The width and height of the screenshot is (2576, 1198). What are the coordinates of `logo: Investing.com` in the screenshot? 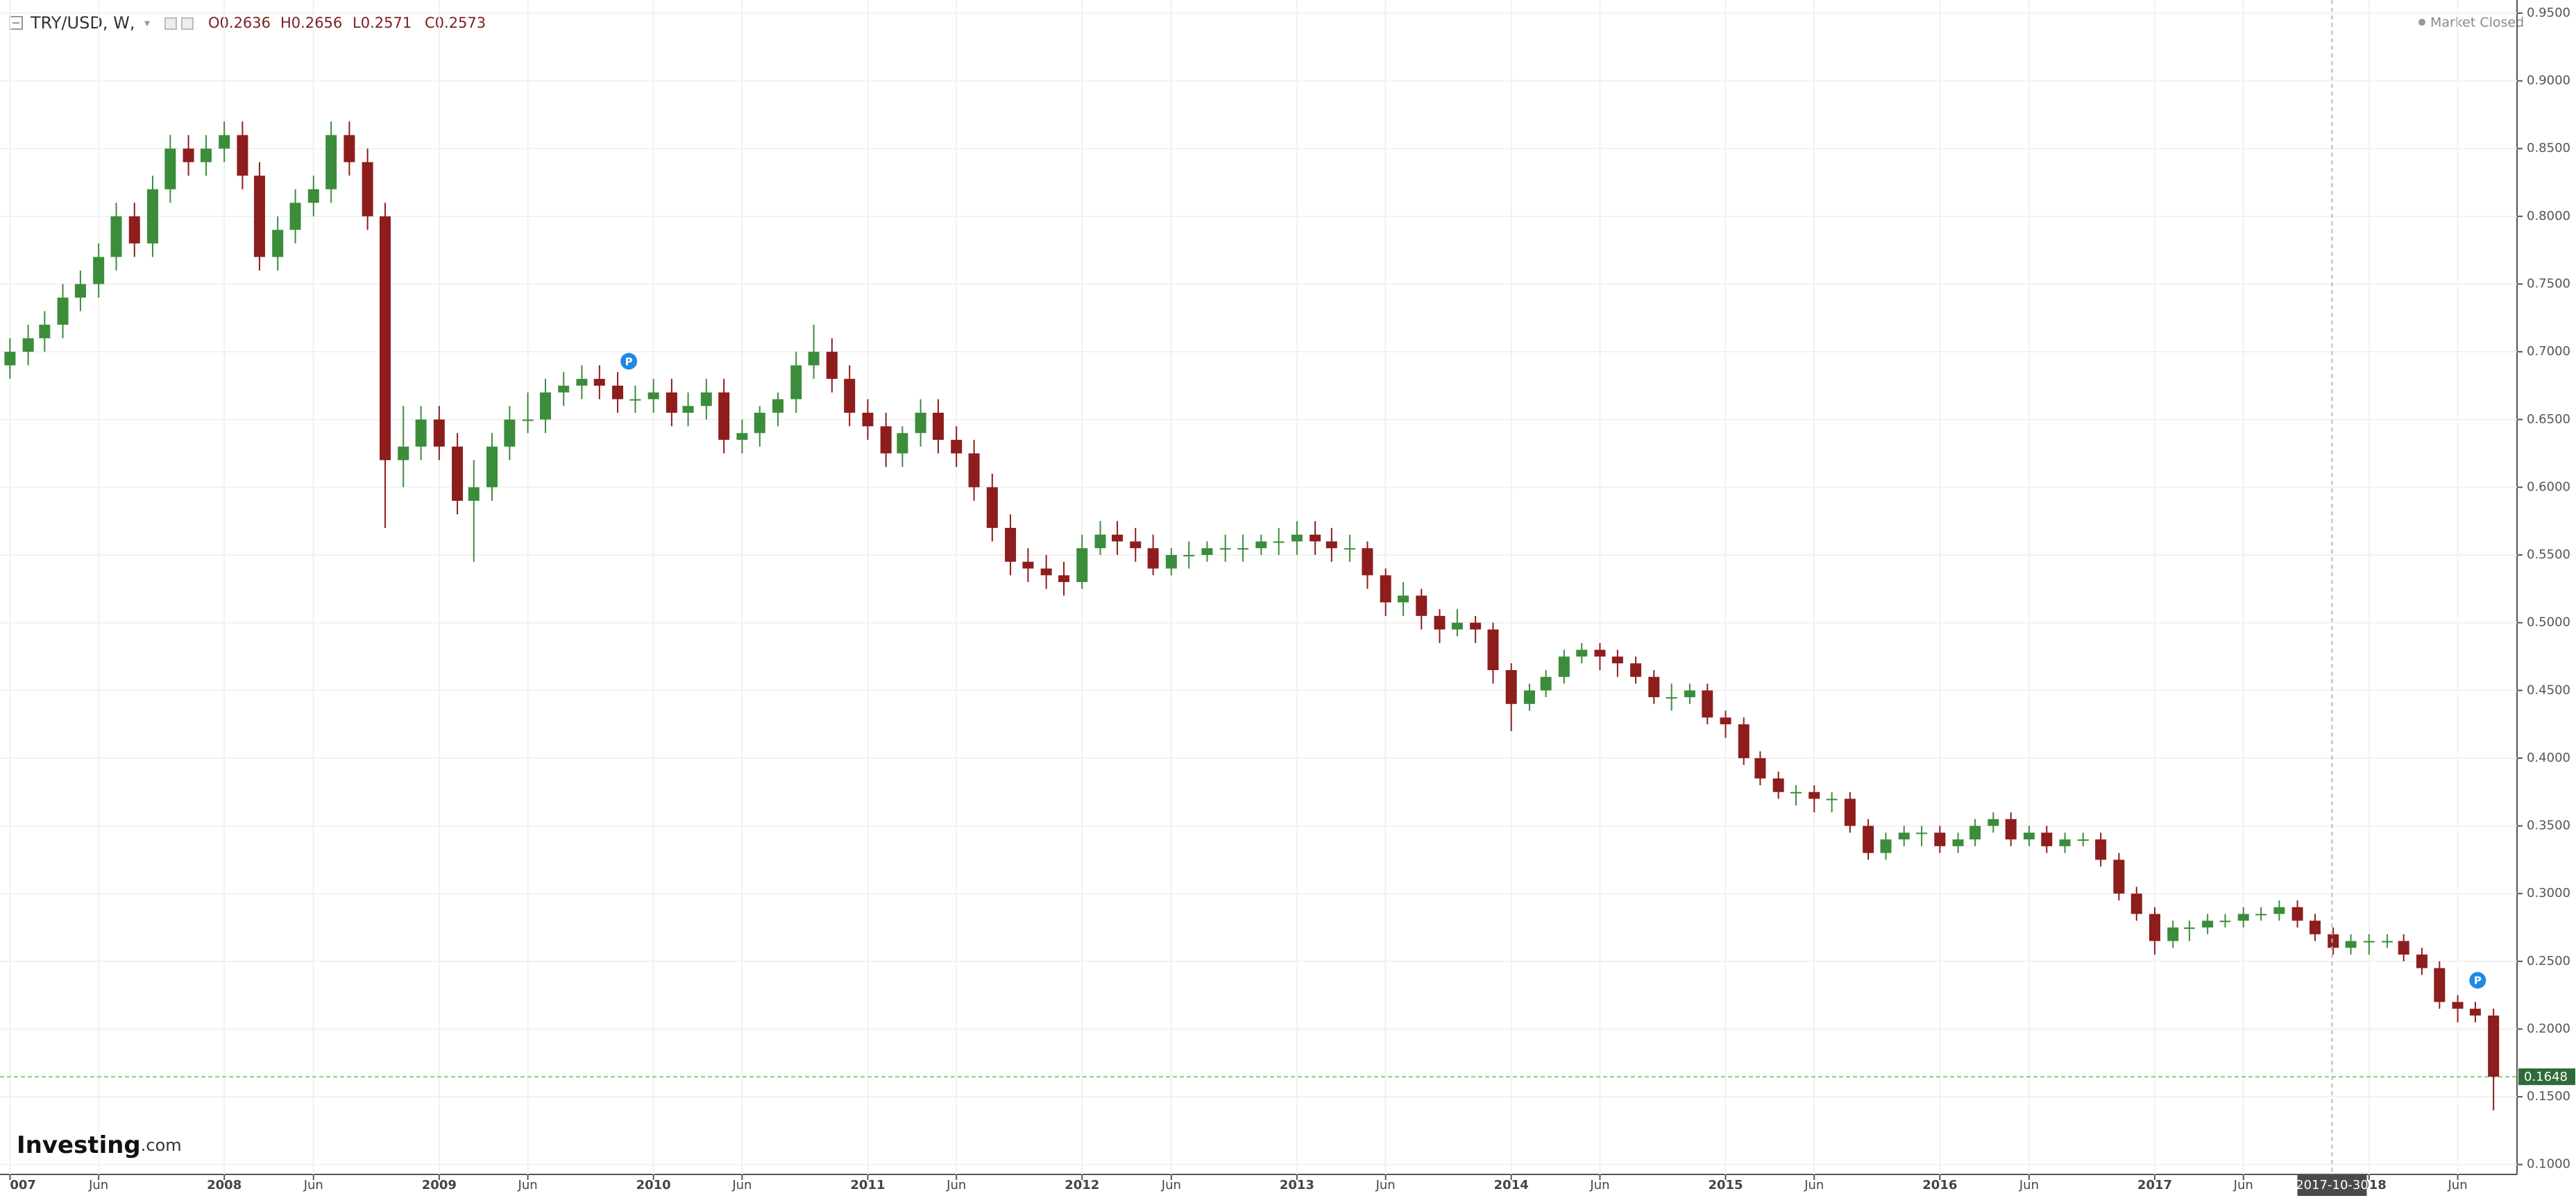 It's located at (99, 1145).